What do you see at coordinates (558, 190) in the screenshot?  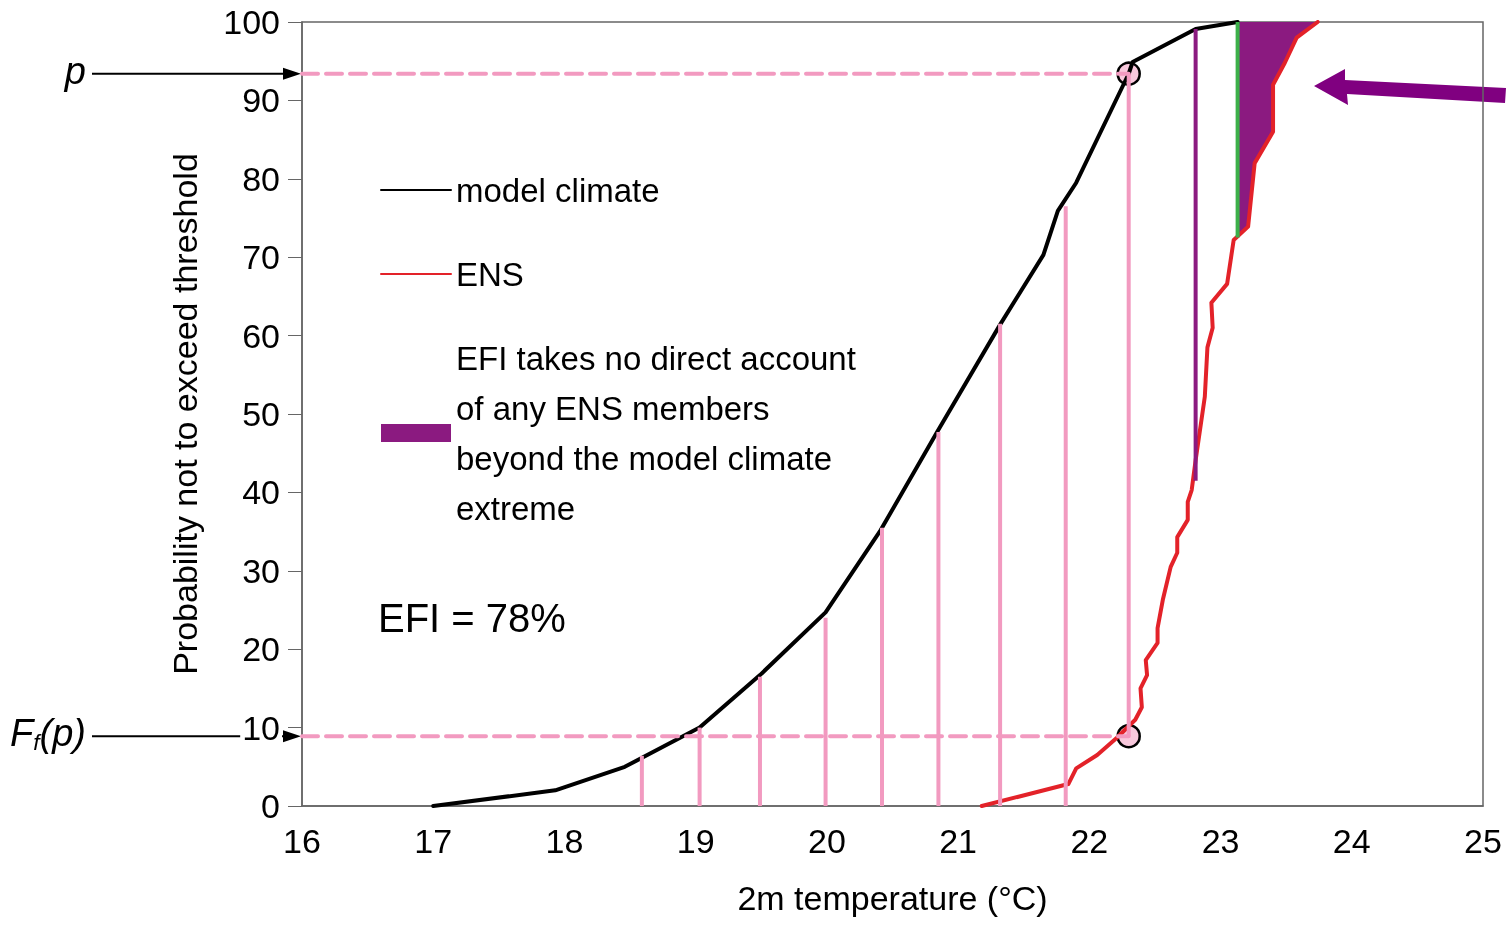 I see `legend-label: model climate` at bounding box center [558, 190].